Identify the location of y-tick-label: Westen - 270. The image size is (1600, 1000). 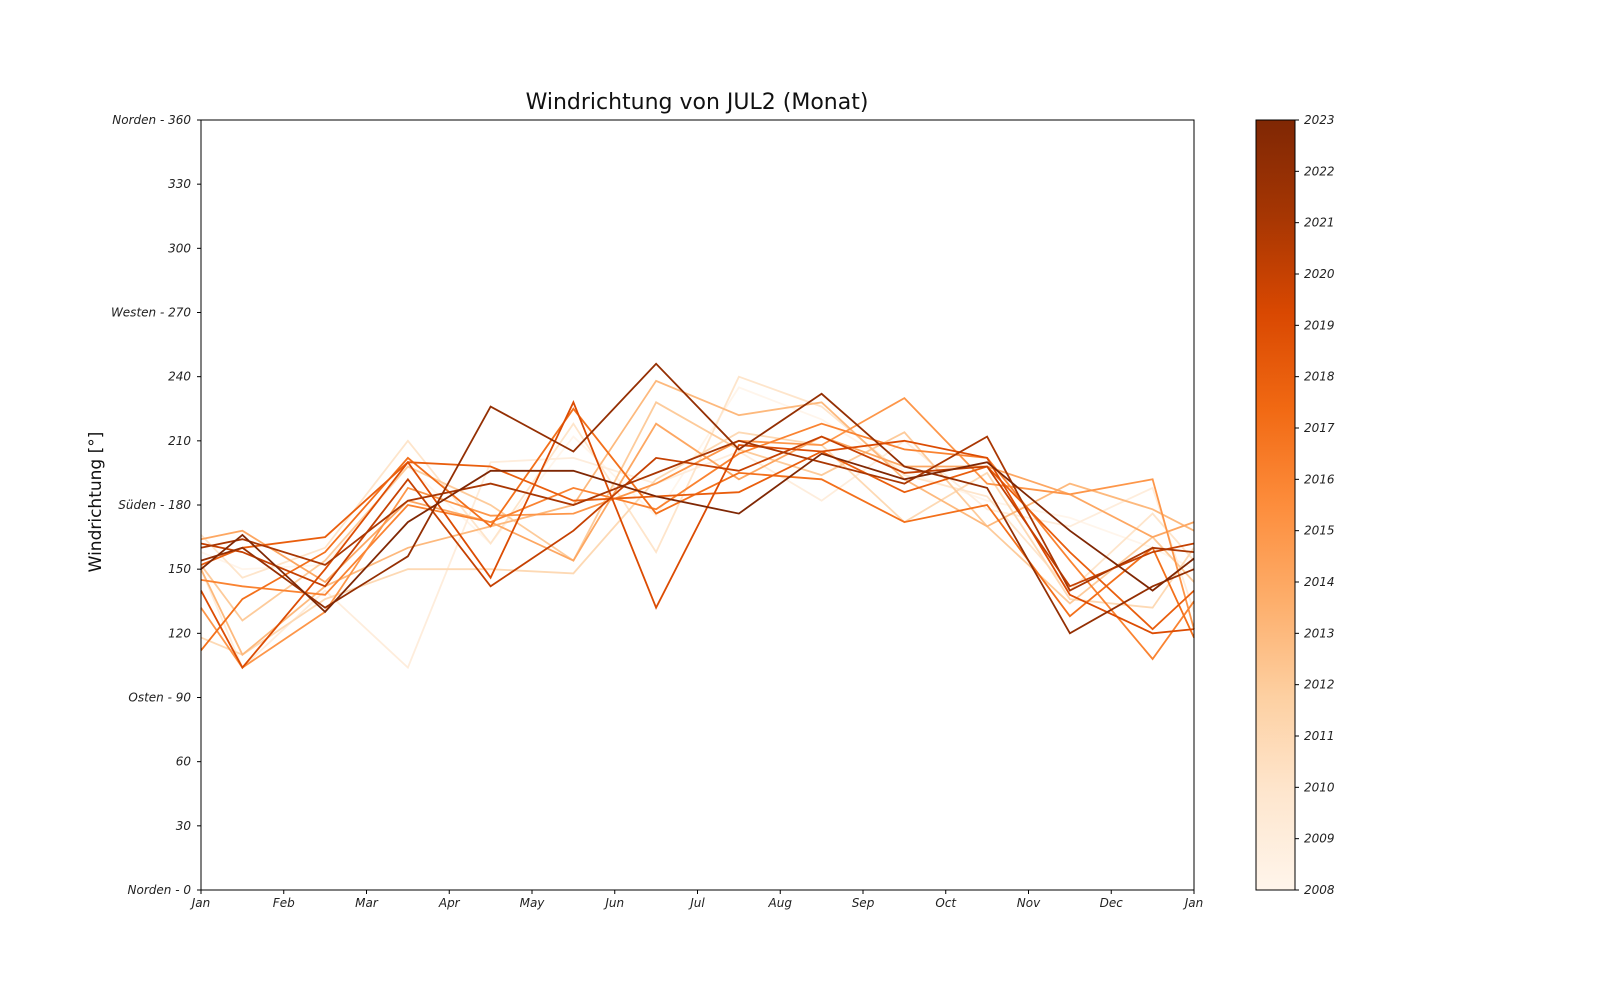
(151, 313).